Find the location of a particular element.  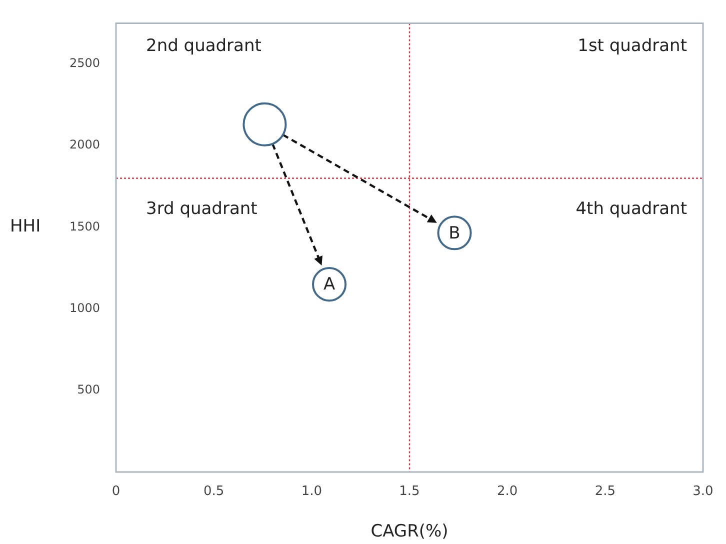

annotation: B is located at coordinates (454, 233).